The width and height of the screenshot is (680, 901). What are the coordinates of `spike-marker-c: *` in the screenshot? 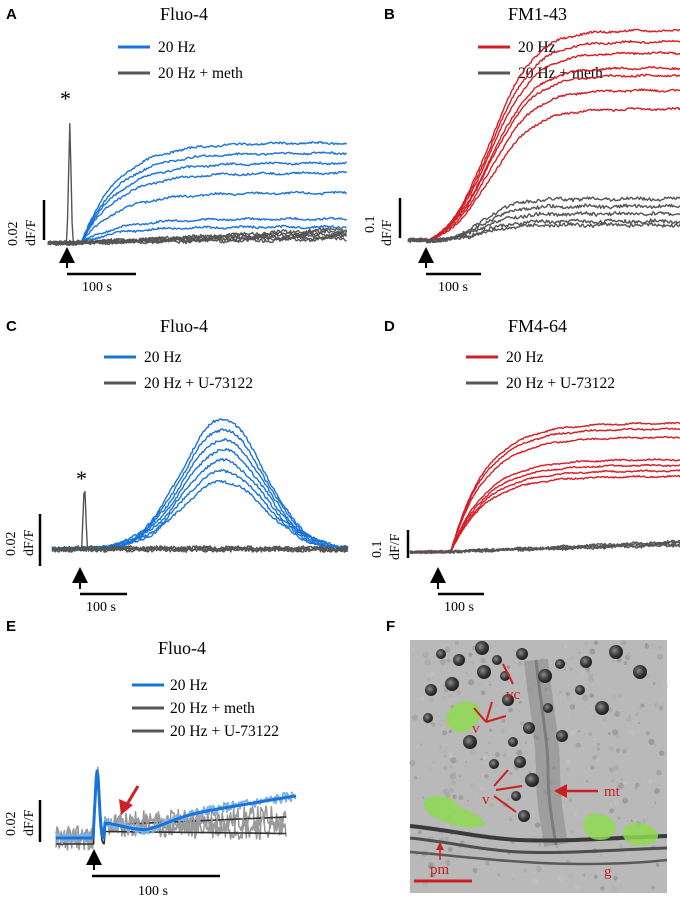 It's located at (81, 478).